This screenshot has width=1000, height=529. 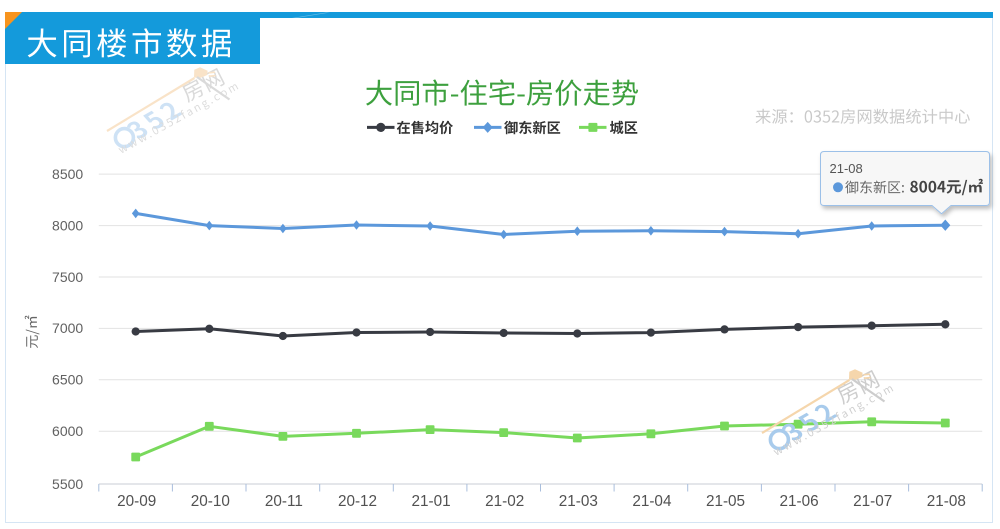 What do you see at coordinates (67, 277) in the screenshot?
I see `svg-text: 7500` at bounding box center [67, 277].